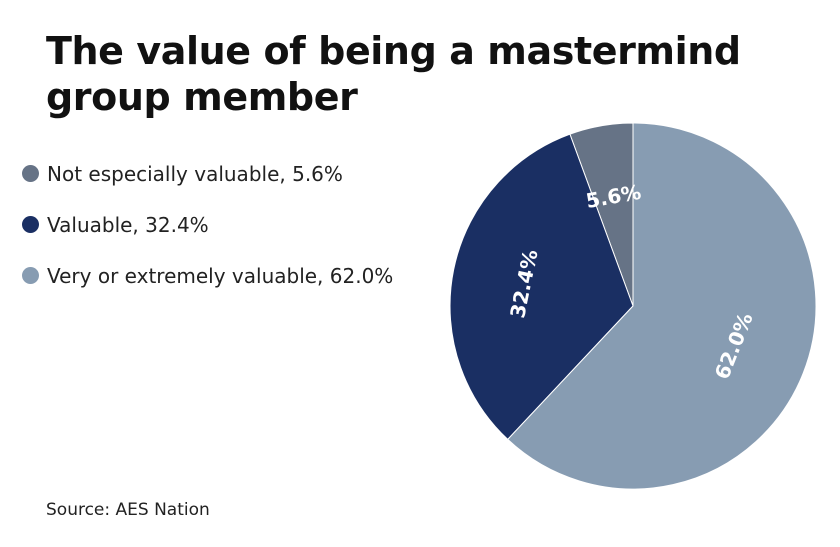 The height and width of the screenshot is (547, 840). I want to click on legend-item-very-or-extremely-valuable: Very or extremely valuable, 62.0%, so click(237, 275).